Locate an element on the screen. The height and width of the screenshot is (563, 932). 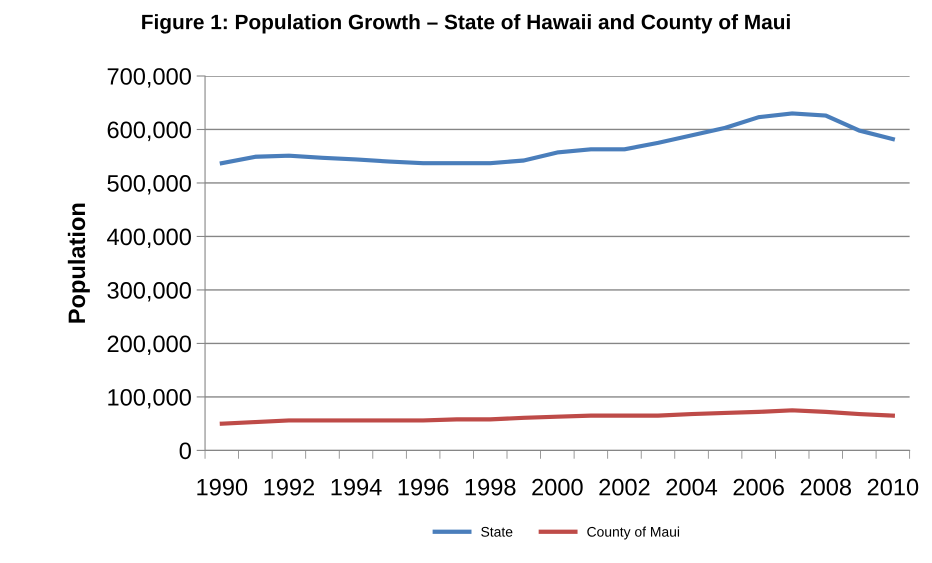
y-tick-label: 300,000 is located at coordinates (149, 292).